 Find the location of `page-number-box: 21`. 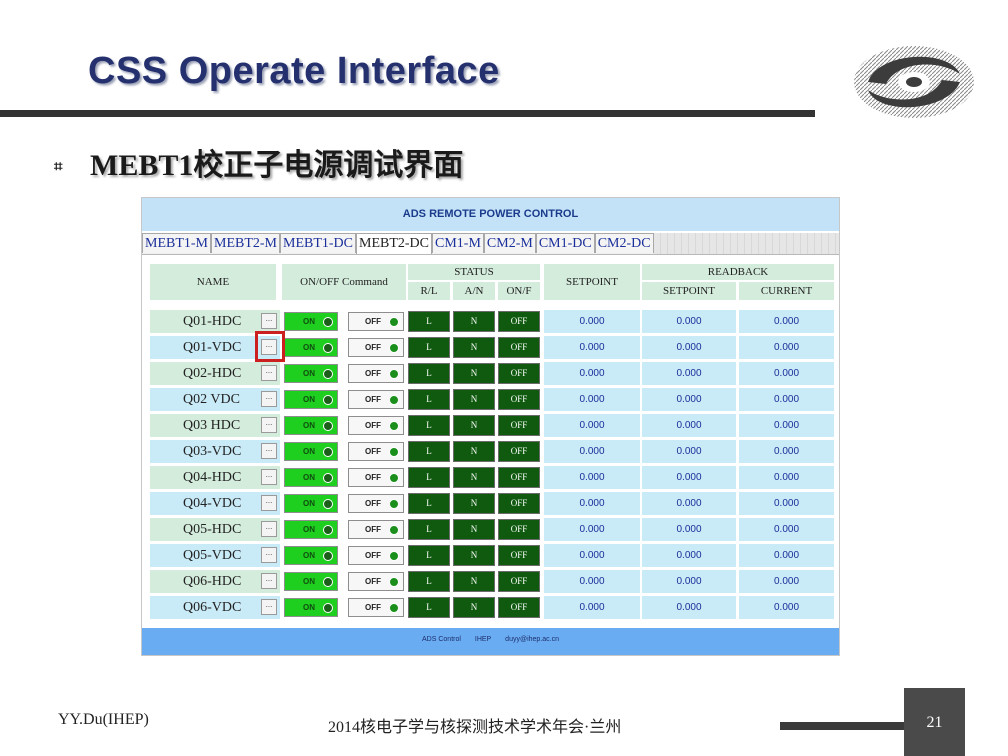

page-number-box: 21 is located at coordinates (934, 722).